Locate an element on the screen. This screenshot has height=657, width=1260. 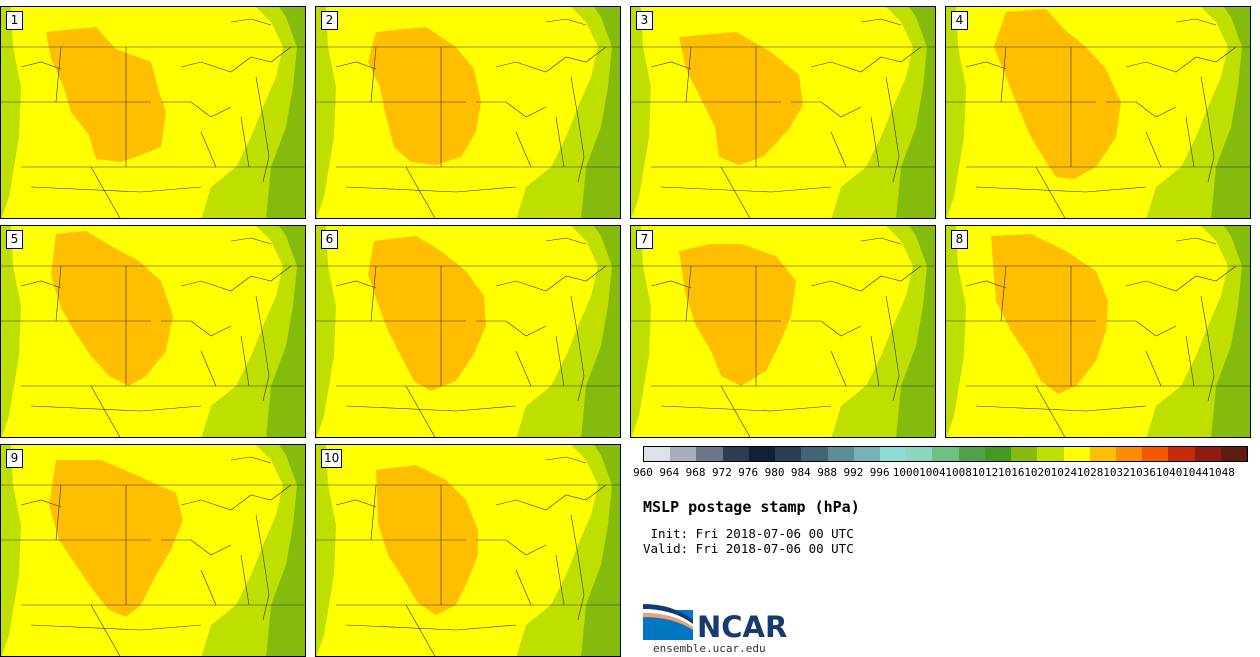
colorbar-tick-label: 1040 is located at coordinates (1169, 472).